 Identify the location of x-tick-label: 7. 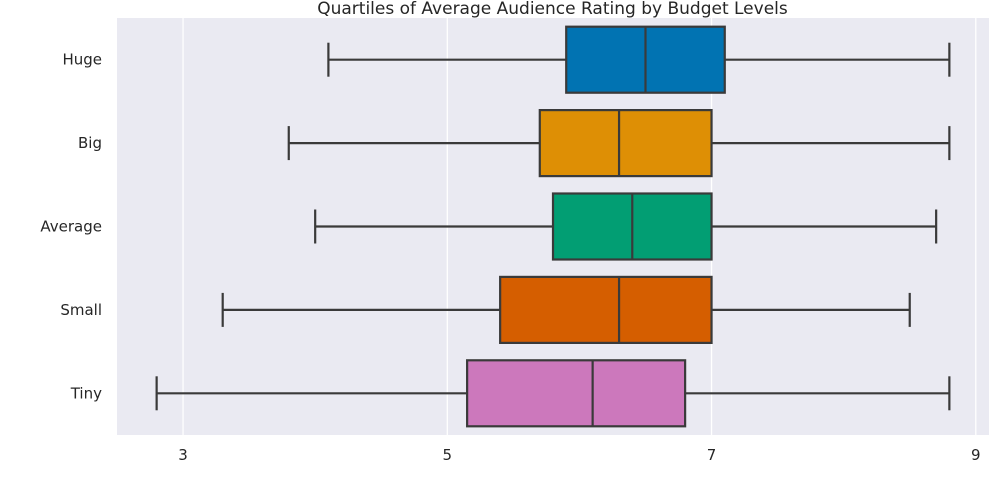
(712, 455).